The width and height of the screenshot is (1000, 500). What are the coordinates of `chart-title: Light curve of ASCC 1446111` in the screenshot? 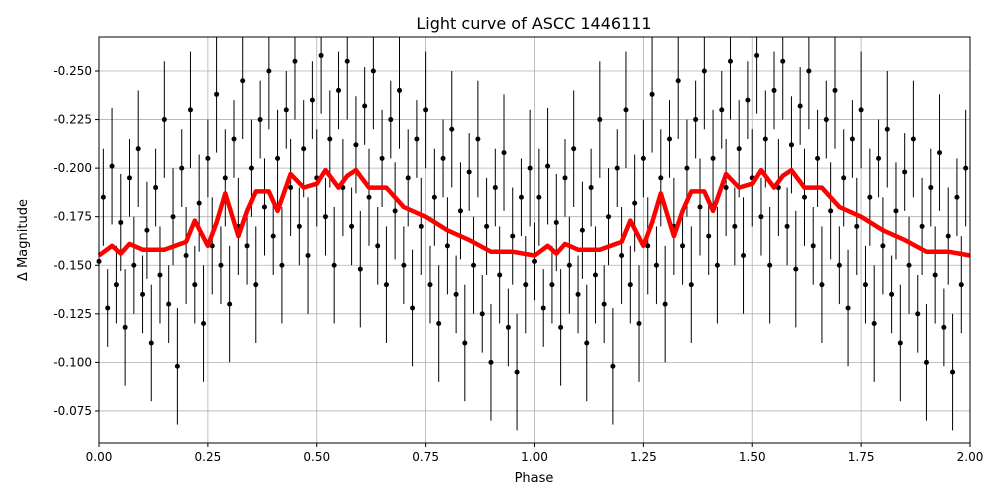 It's located at (533, 23).